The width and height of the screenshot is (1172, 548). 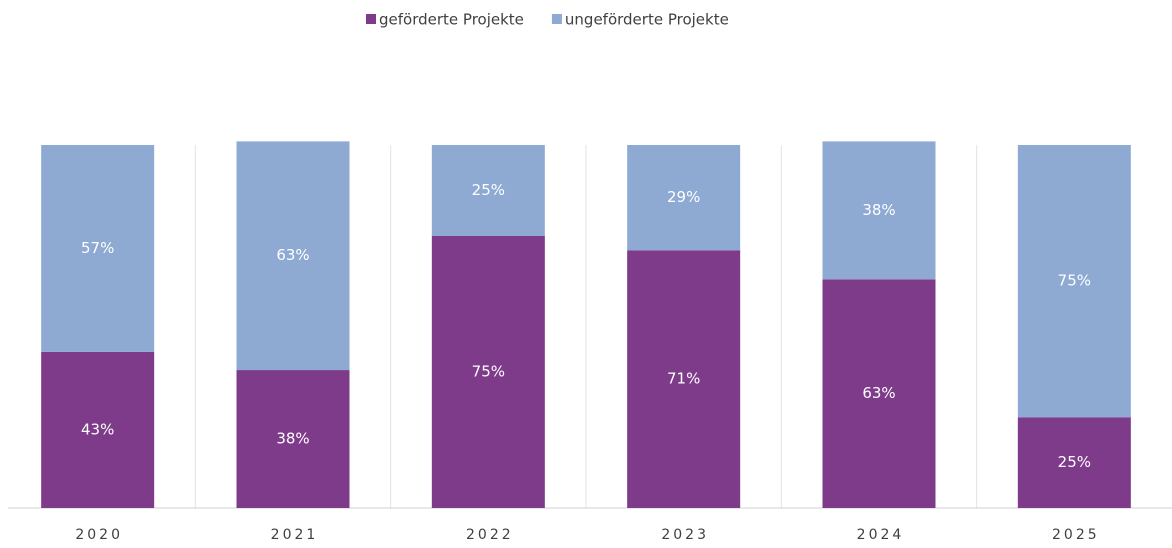 I want to click on x-tick-label: 2023, so click(x=685, y=535).